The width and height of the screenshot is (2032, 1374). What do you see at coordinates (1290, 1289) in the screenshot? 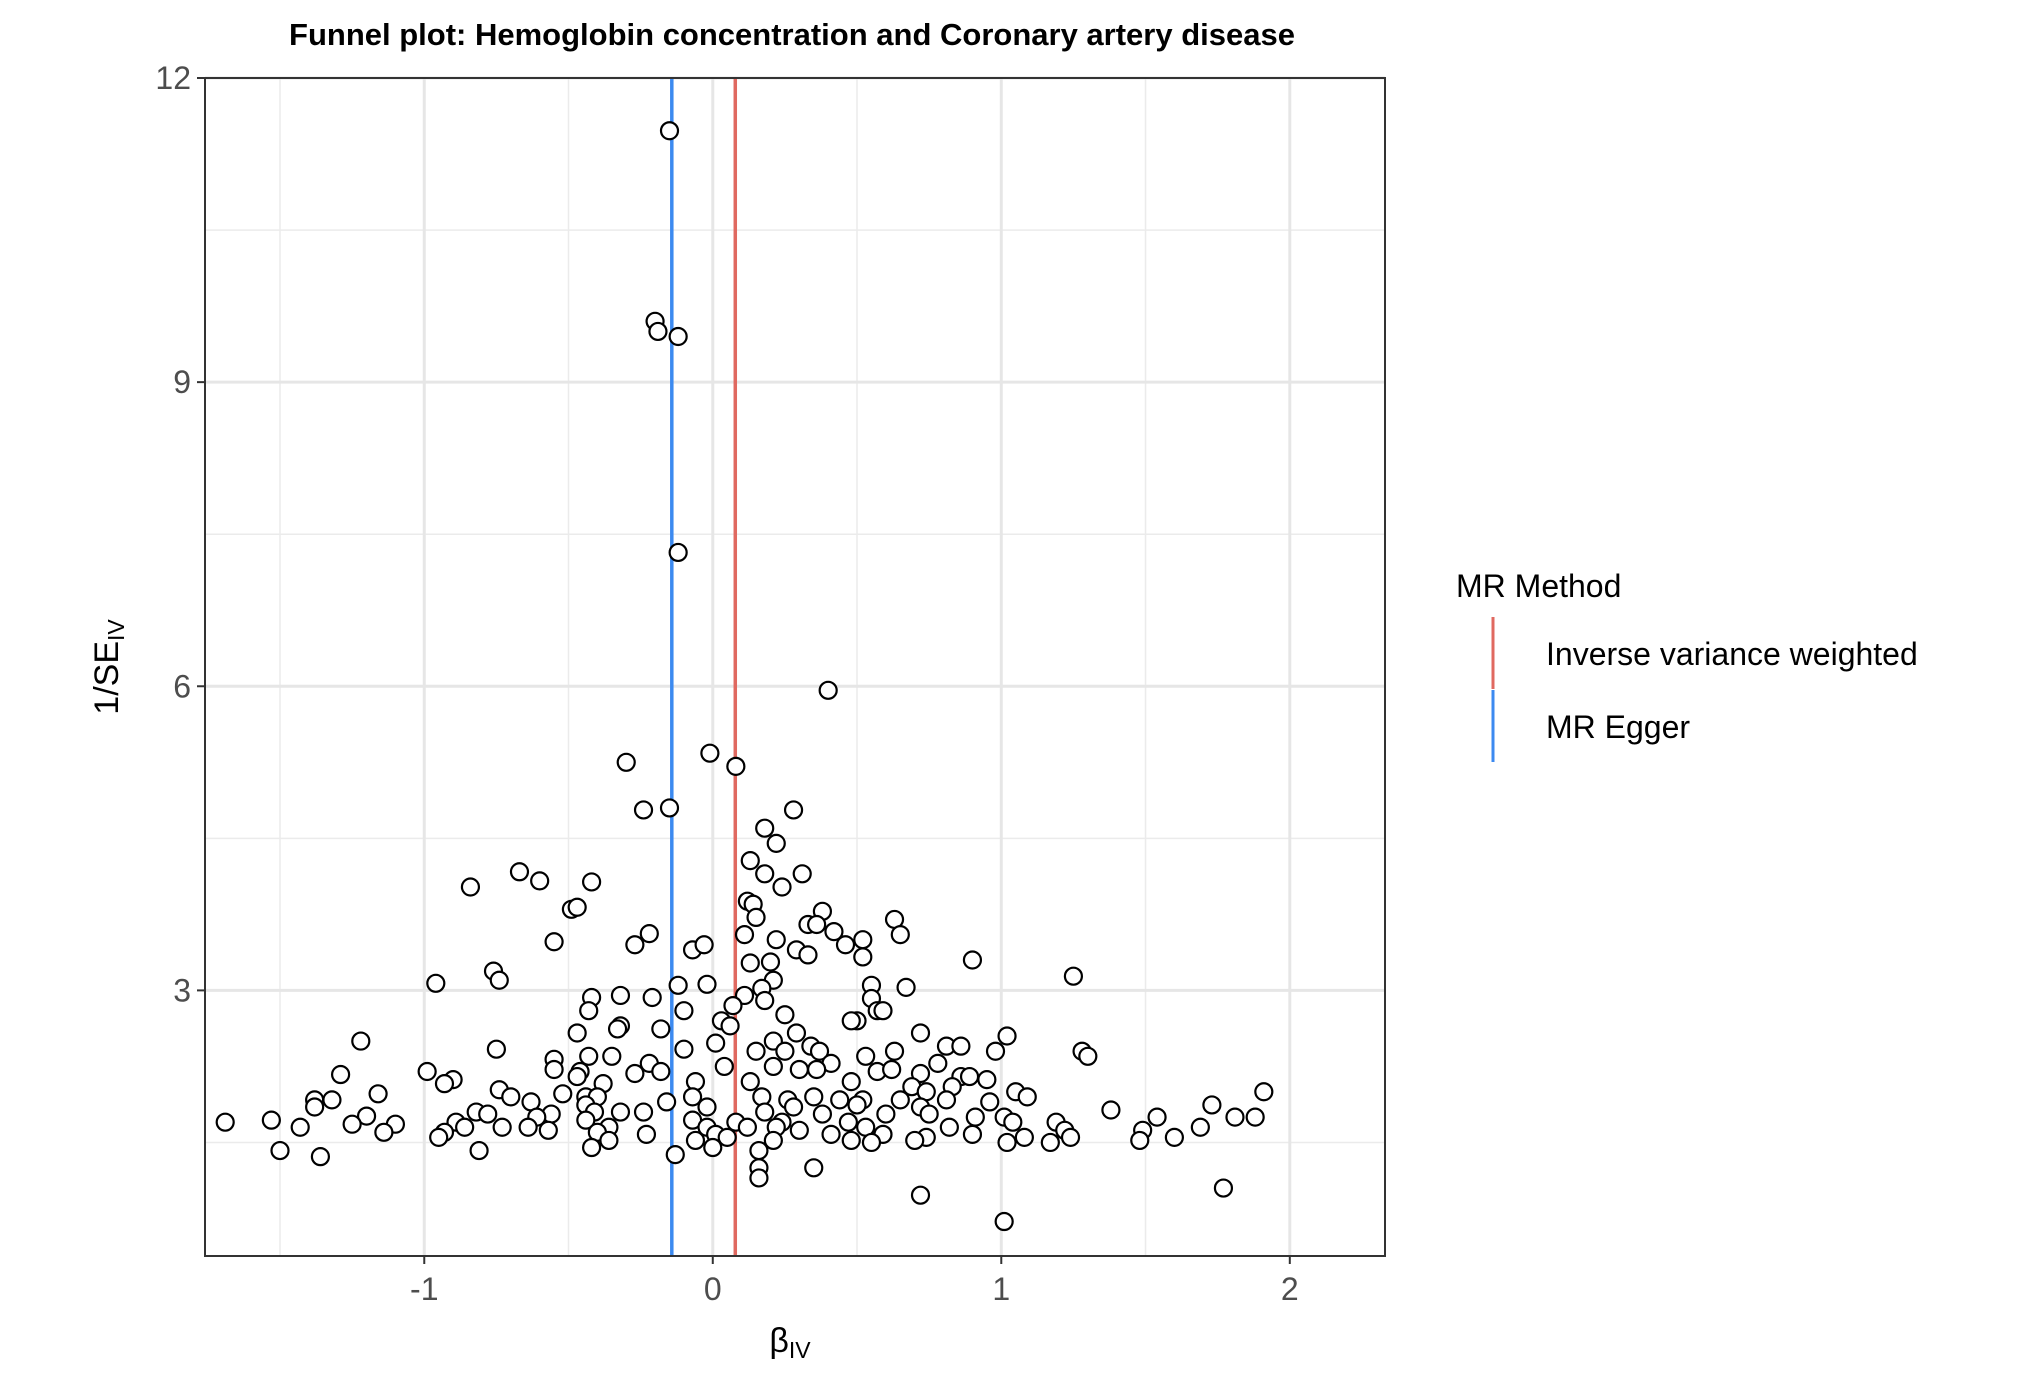
I see `x-tick-label: 2` at bounding box center [1290, 1289].